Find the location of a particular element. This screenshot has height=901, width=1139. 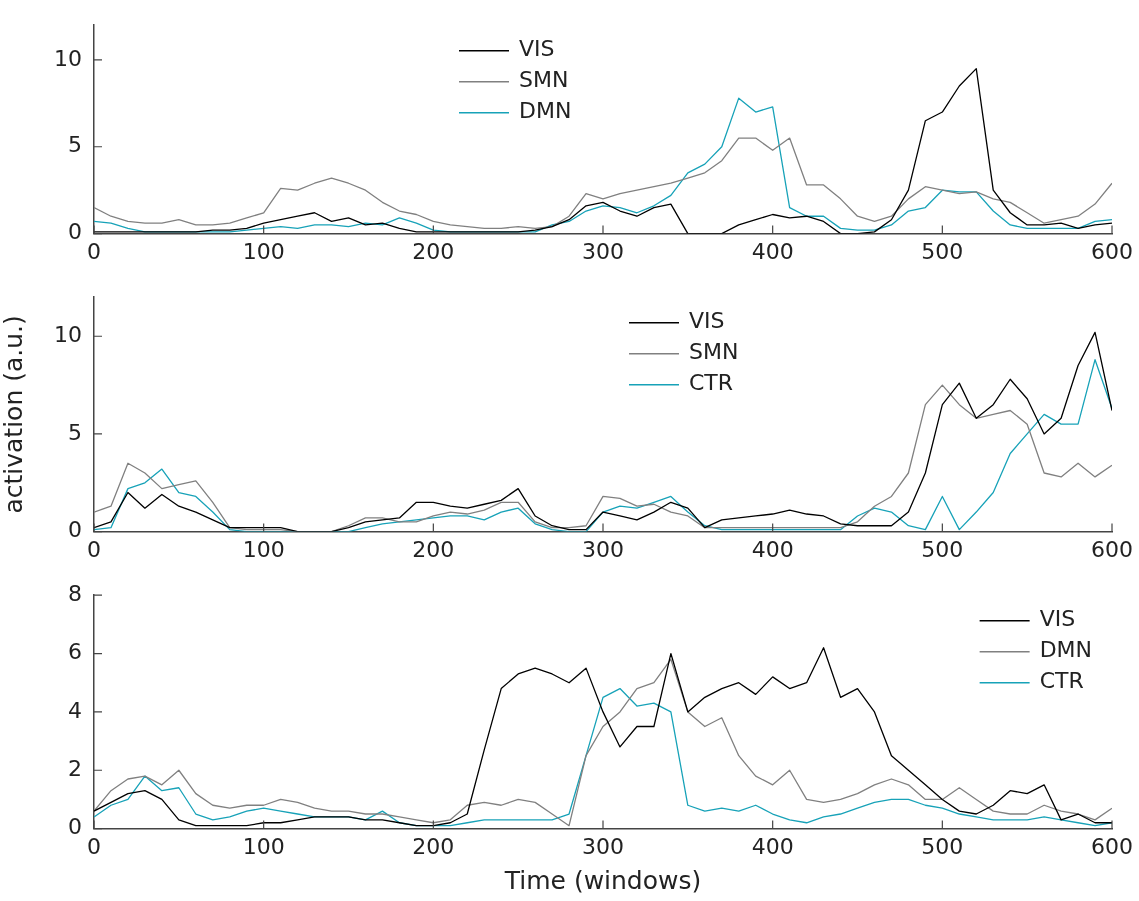

y-tick-label: 8 is located at coordinates (75, 593).